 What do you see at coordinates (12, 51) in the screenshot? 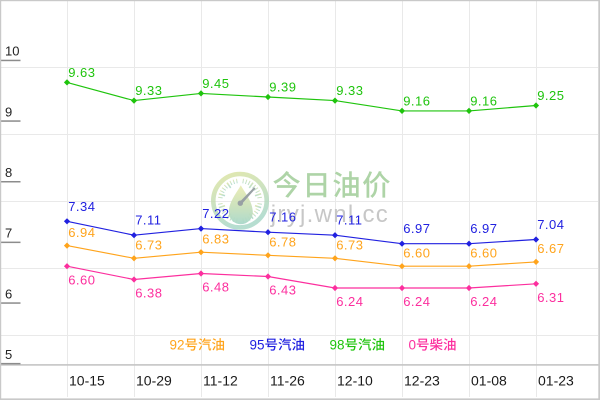
I see `svg-text: 10` at bounding box center [12, 51].